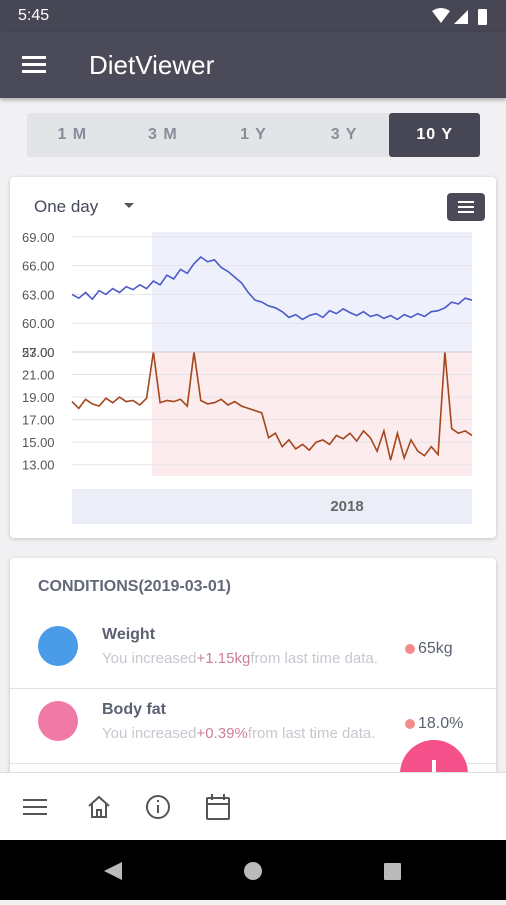  What do you see at coordinates (34, 15) in the screenshot?
I see `status-time: 5:45` at bounding box center [34, 15].